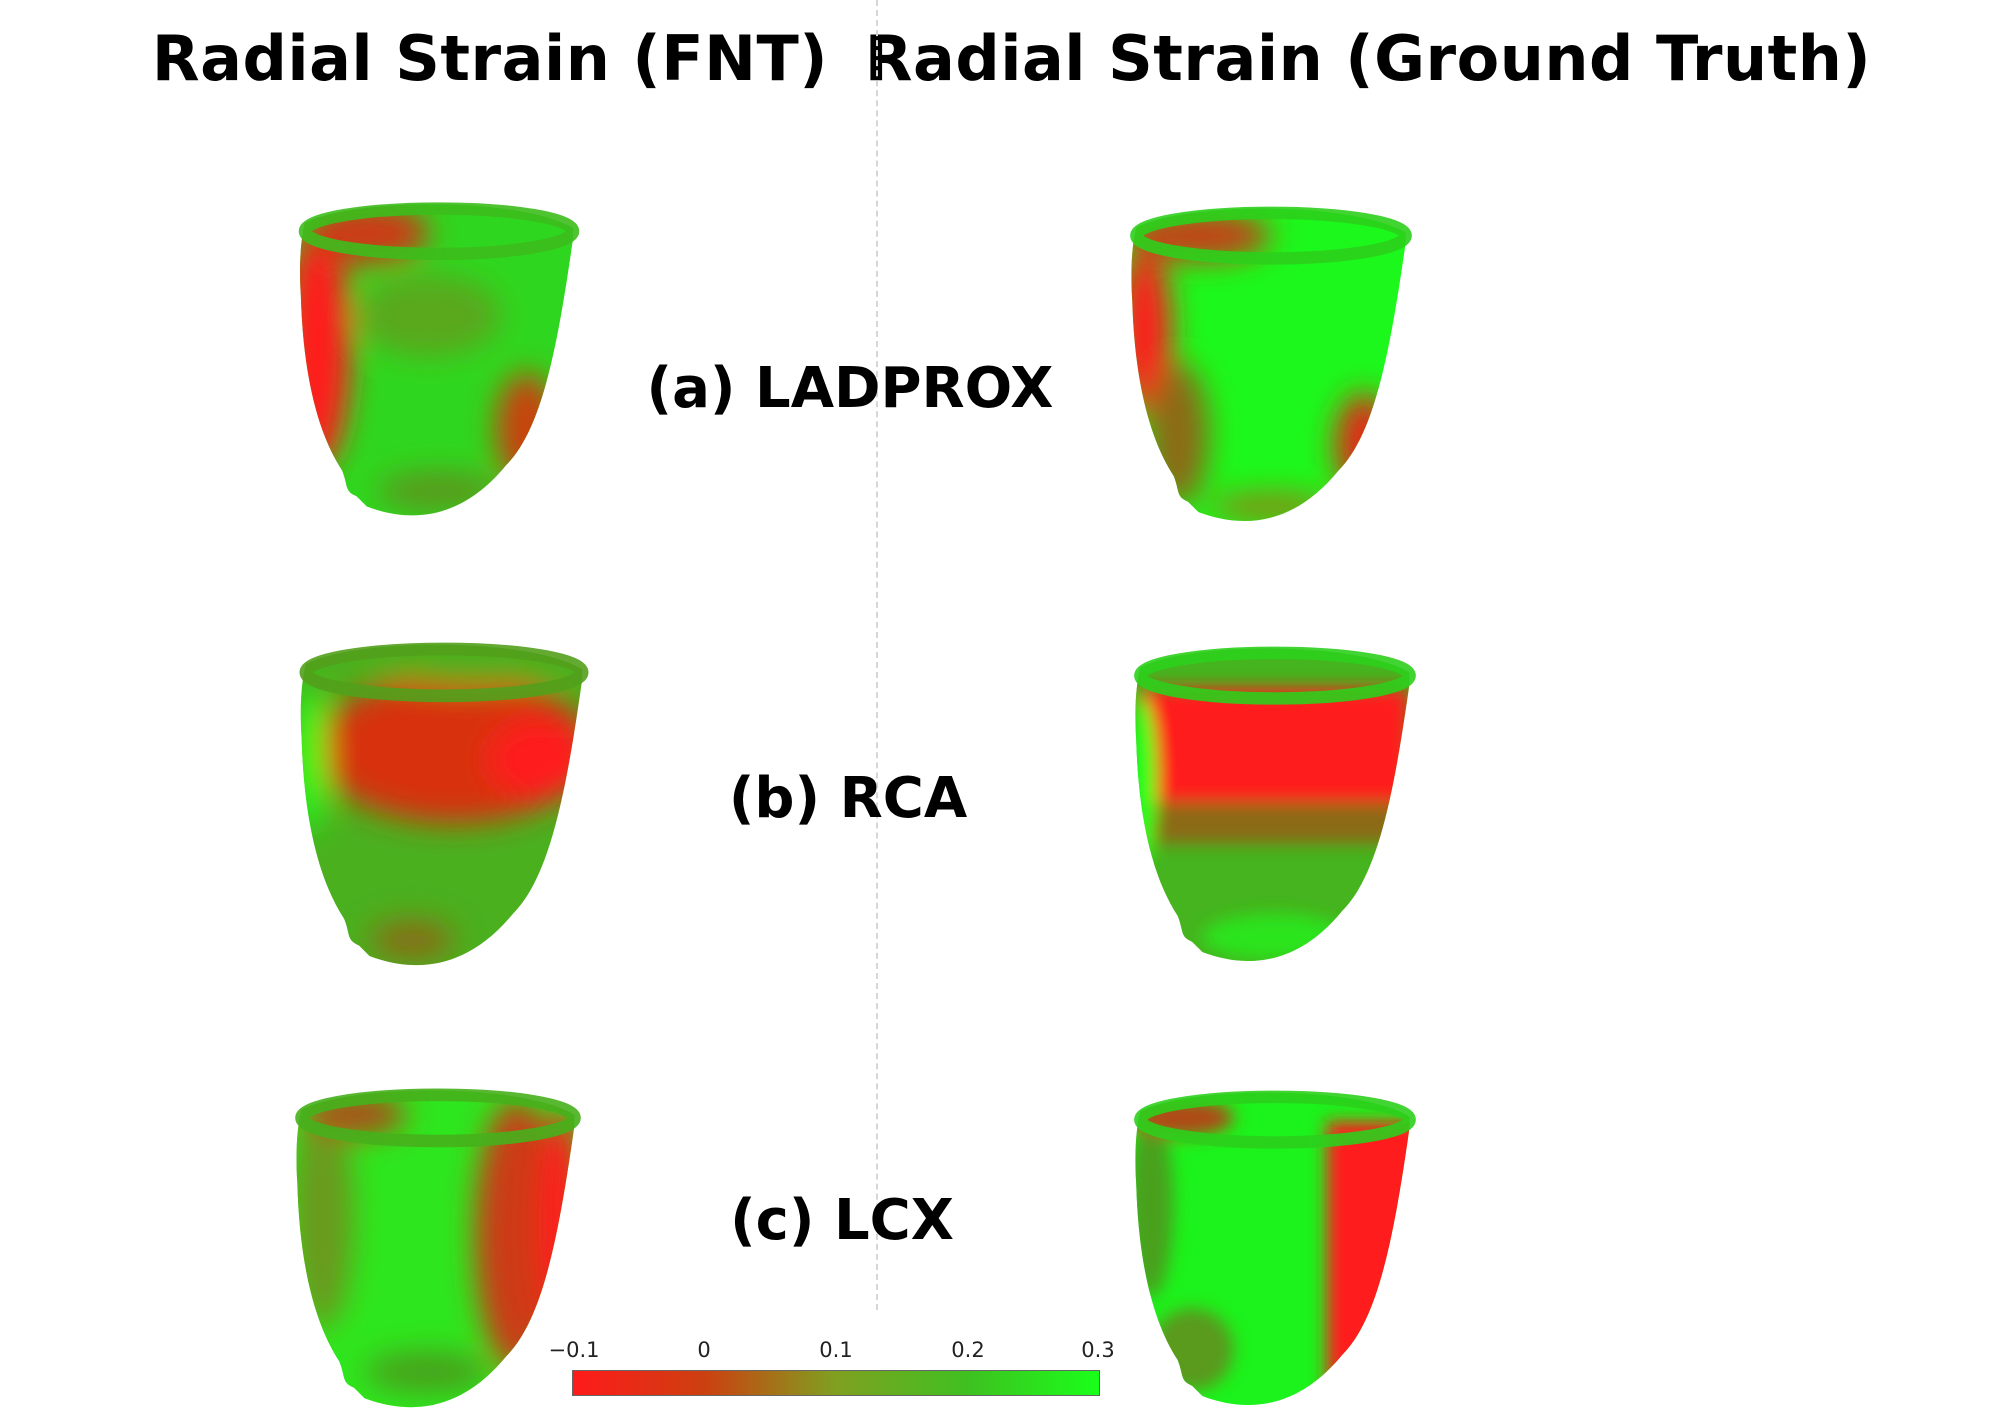 The width and height of the screenshot is (2002, 1416). What do you see at coordinates (1368, 58) in the screenshot?
I see `title-ground-truth: Radial Strain (Ground Truth)` at bounding box center [1368, 58].